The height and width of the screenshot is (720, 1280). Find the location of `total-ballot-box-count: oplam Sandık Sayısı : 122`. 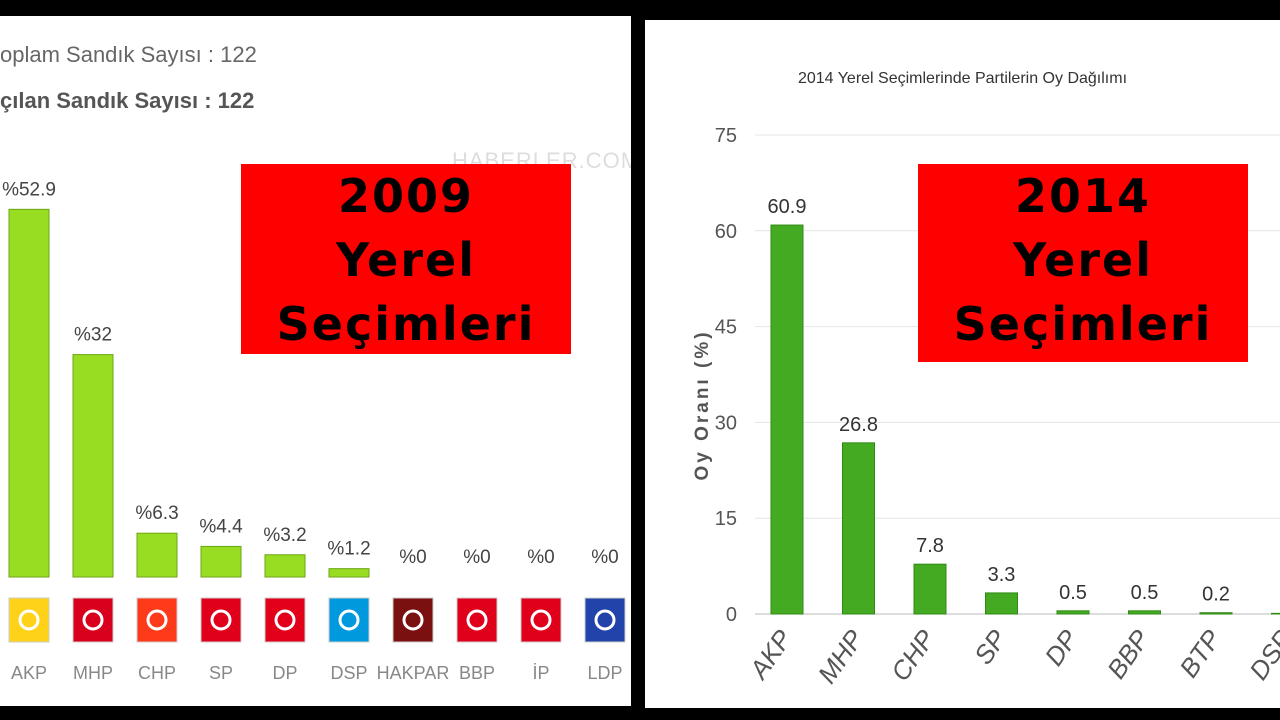

total-ballot-box-count: oplam Sandık Sayısı : 122 is located at coordinates (128, 54).